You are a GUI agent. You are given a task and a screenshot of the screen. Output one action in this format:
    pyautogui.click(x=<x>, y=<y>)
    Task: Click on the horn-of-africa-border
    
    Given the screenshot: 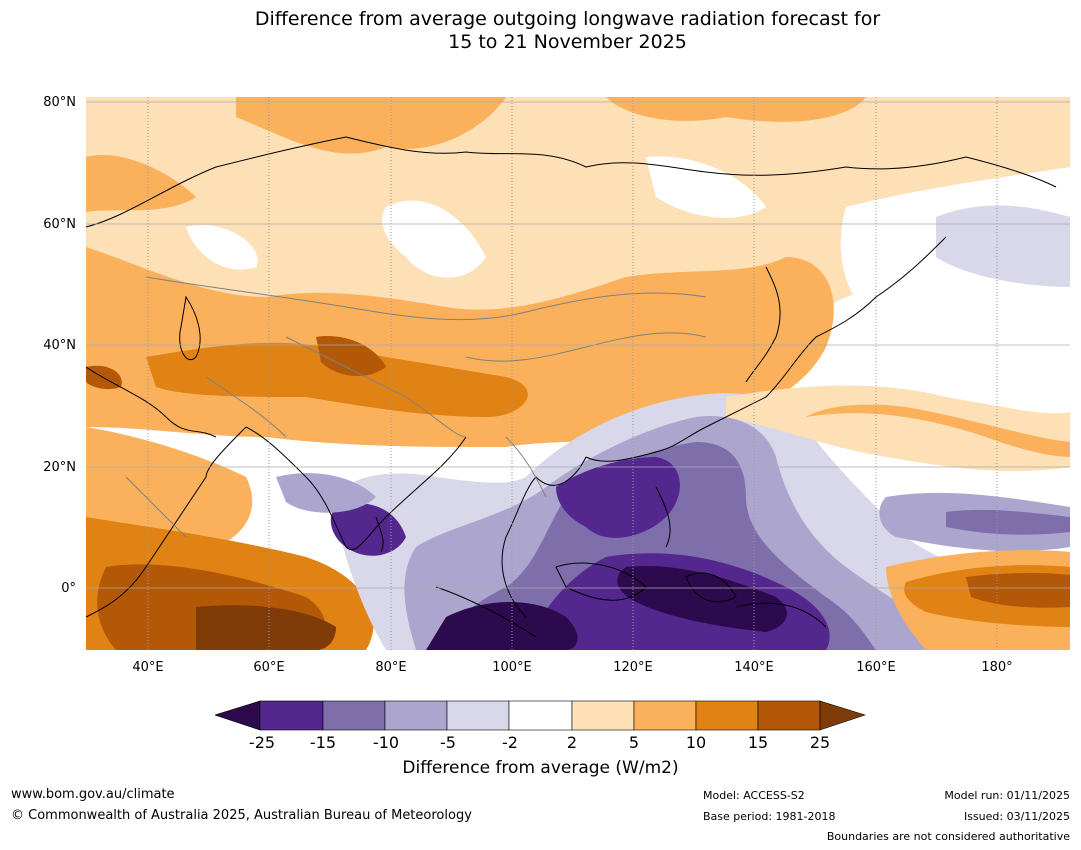 What is the action you would take?
    pyautogui.click(x=156, y=507)
    